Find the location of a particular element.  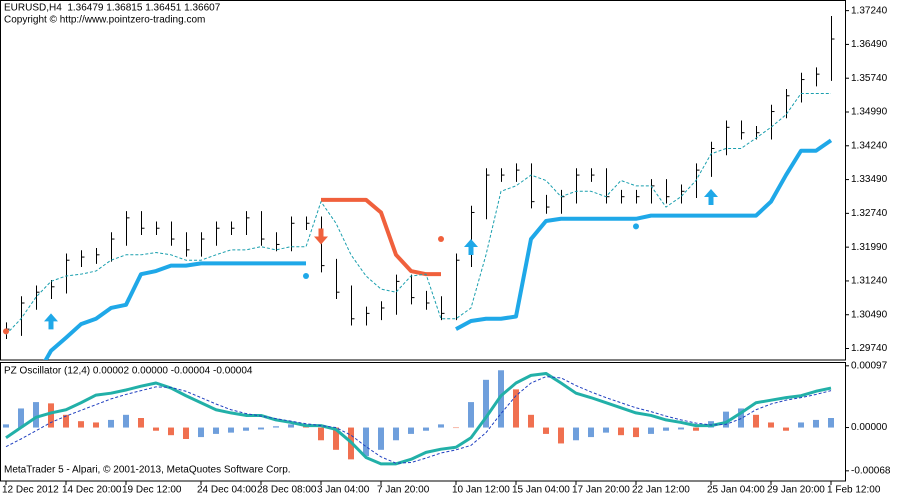

y-tick-label: 1.34990 is located at coordinates (869, 112).